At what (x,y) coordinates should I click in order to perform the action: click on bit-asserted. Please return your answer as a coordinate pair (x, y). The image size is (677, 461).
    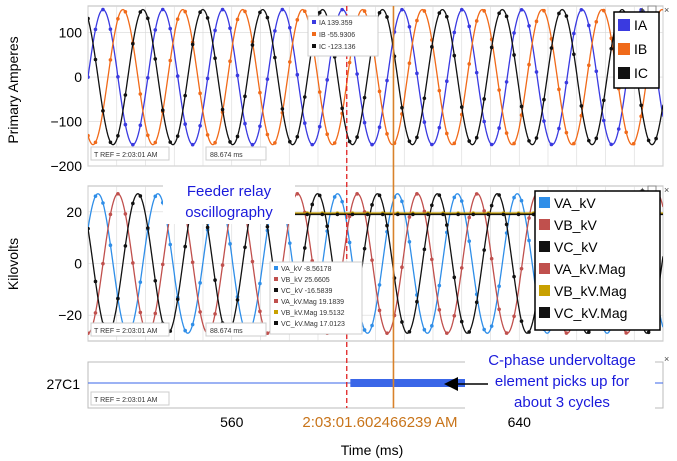
    Looking at the image, I should click on (440, 383).